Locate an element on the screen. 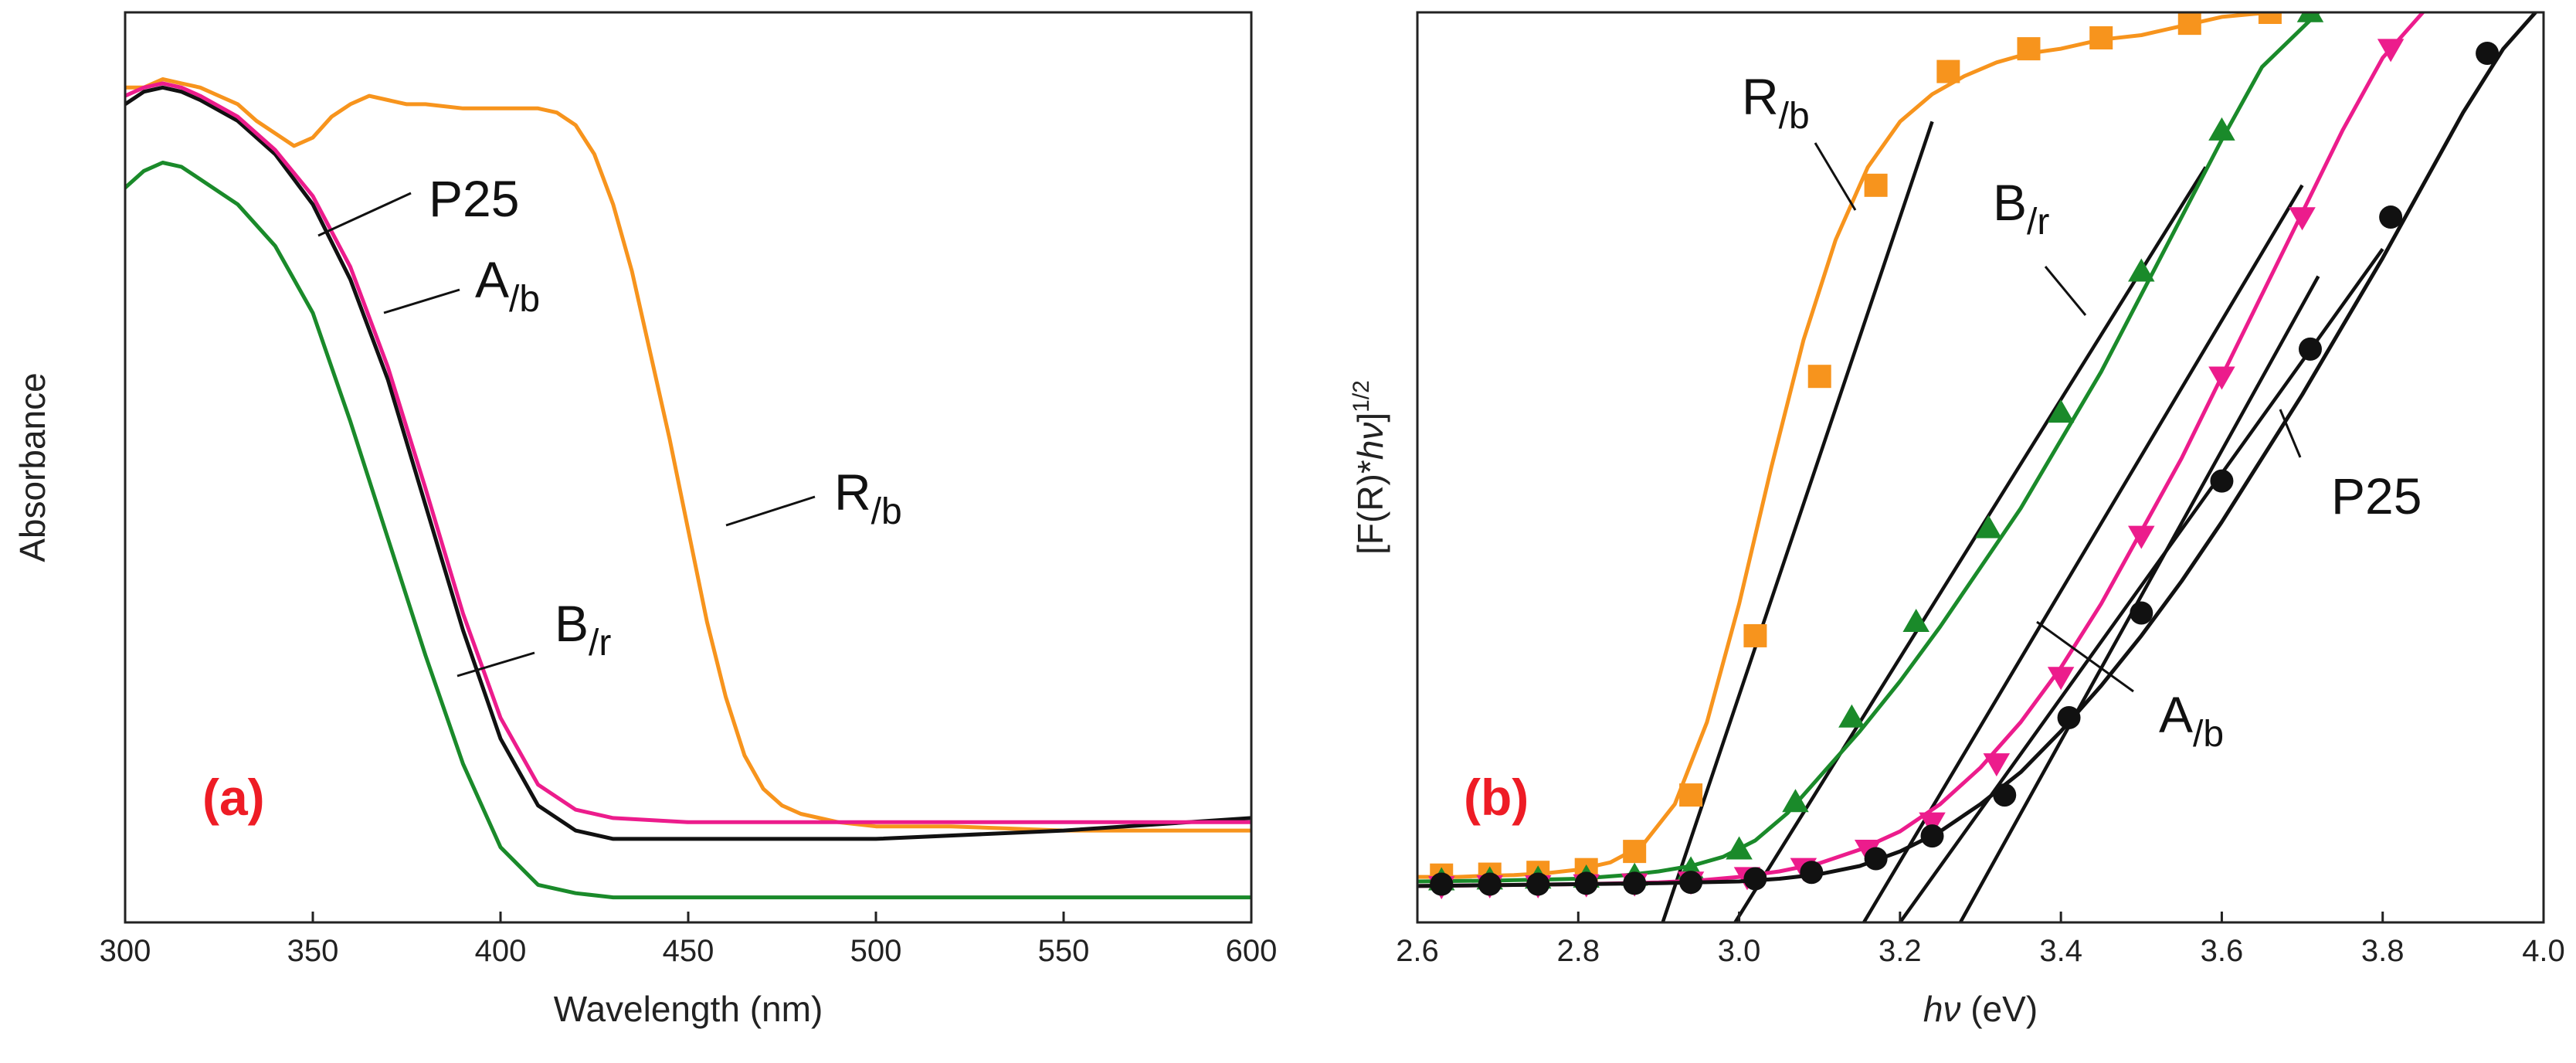  panel-a-x-tick-label: 300 is located at coordinates (126, 951).